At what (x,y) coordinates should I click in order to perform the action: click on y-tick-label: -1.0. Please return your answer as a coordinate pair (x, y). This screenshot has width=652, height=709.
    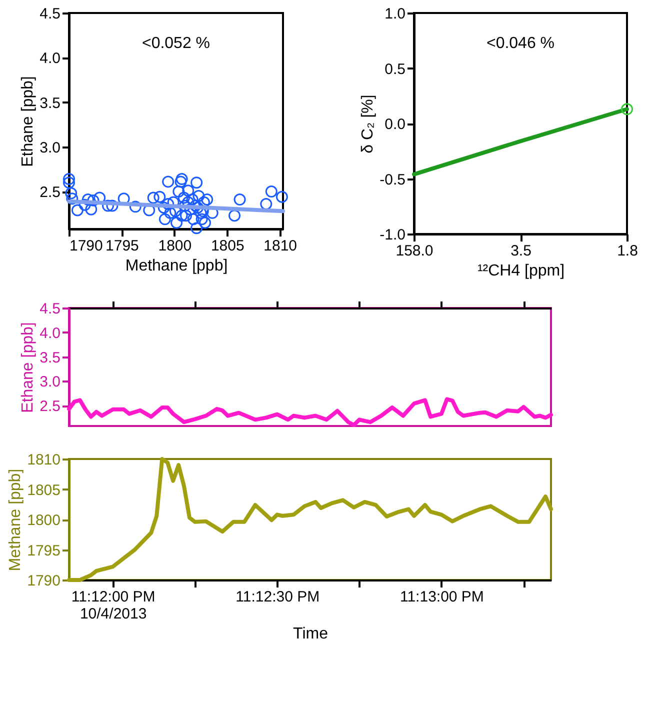
    Looking at the image, I should click on (393, 235).